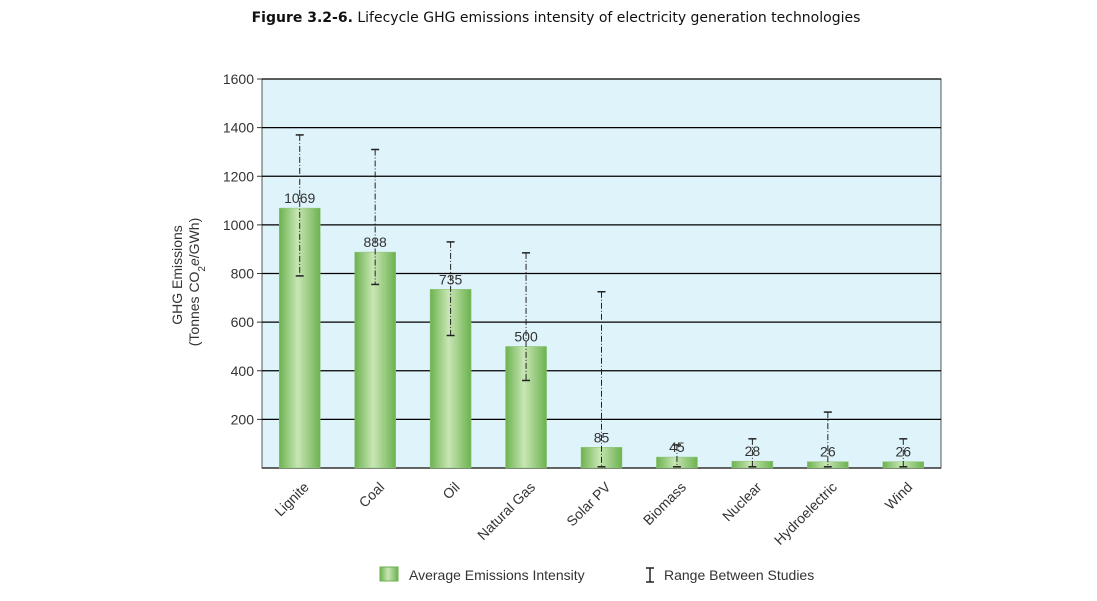 The height and width of the screenshot is (601, 1097). What do you see at coordinates (526, 336) in the screenshot?
I see `data-label-3: 500` at bounding box center [526, 336].